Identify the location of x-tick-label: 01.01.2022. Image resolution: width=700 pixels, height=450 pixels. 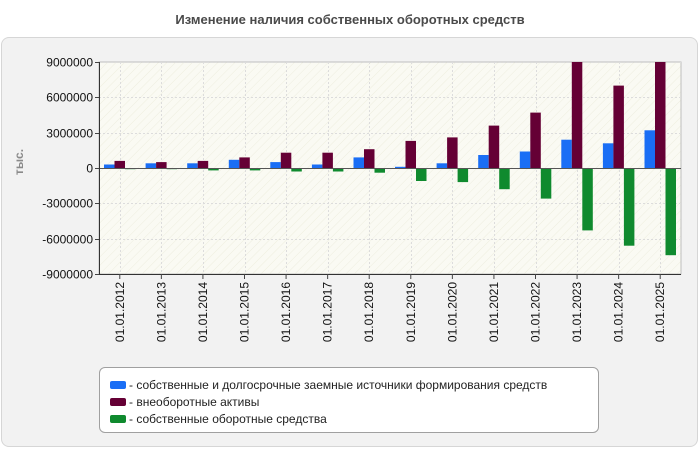
(536, 312).